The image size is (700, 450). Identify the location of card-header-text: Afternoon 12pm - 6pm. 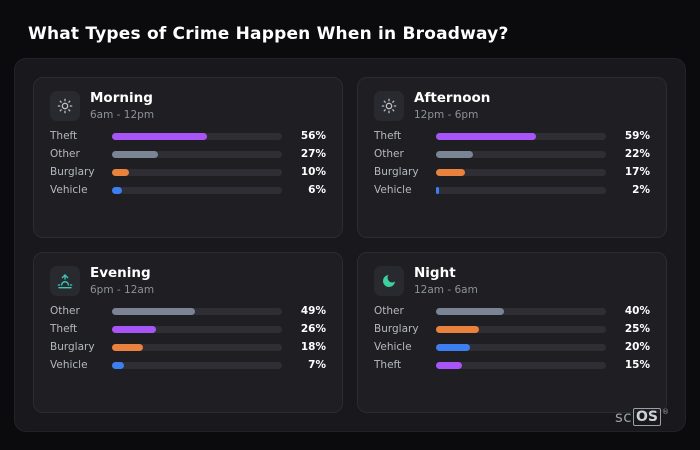
(452, 106).